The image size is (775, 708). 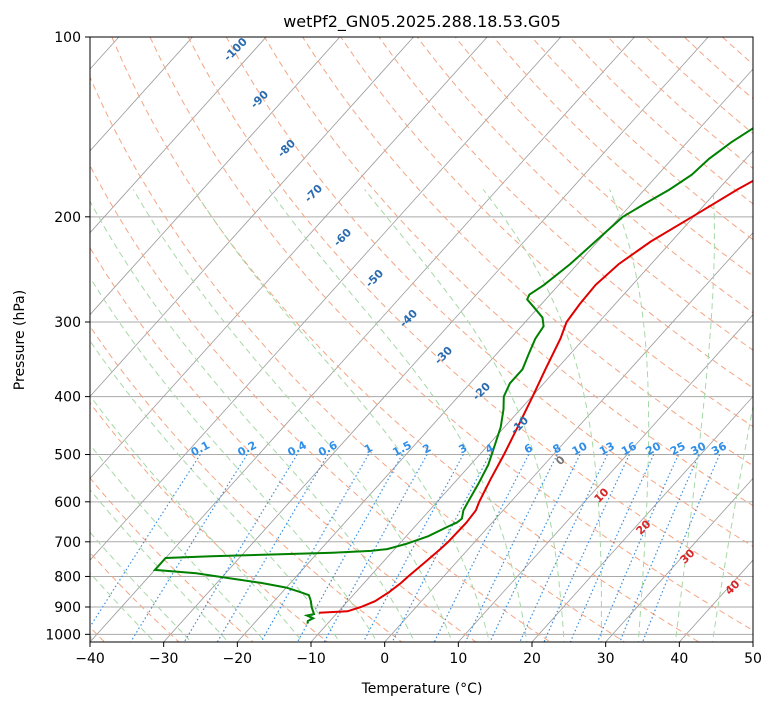 I want to click on mixing-ratio-label: 0.6, so click(x=328, y=448).